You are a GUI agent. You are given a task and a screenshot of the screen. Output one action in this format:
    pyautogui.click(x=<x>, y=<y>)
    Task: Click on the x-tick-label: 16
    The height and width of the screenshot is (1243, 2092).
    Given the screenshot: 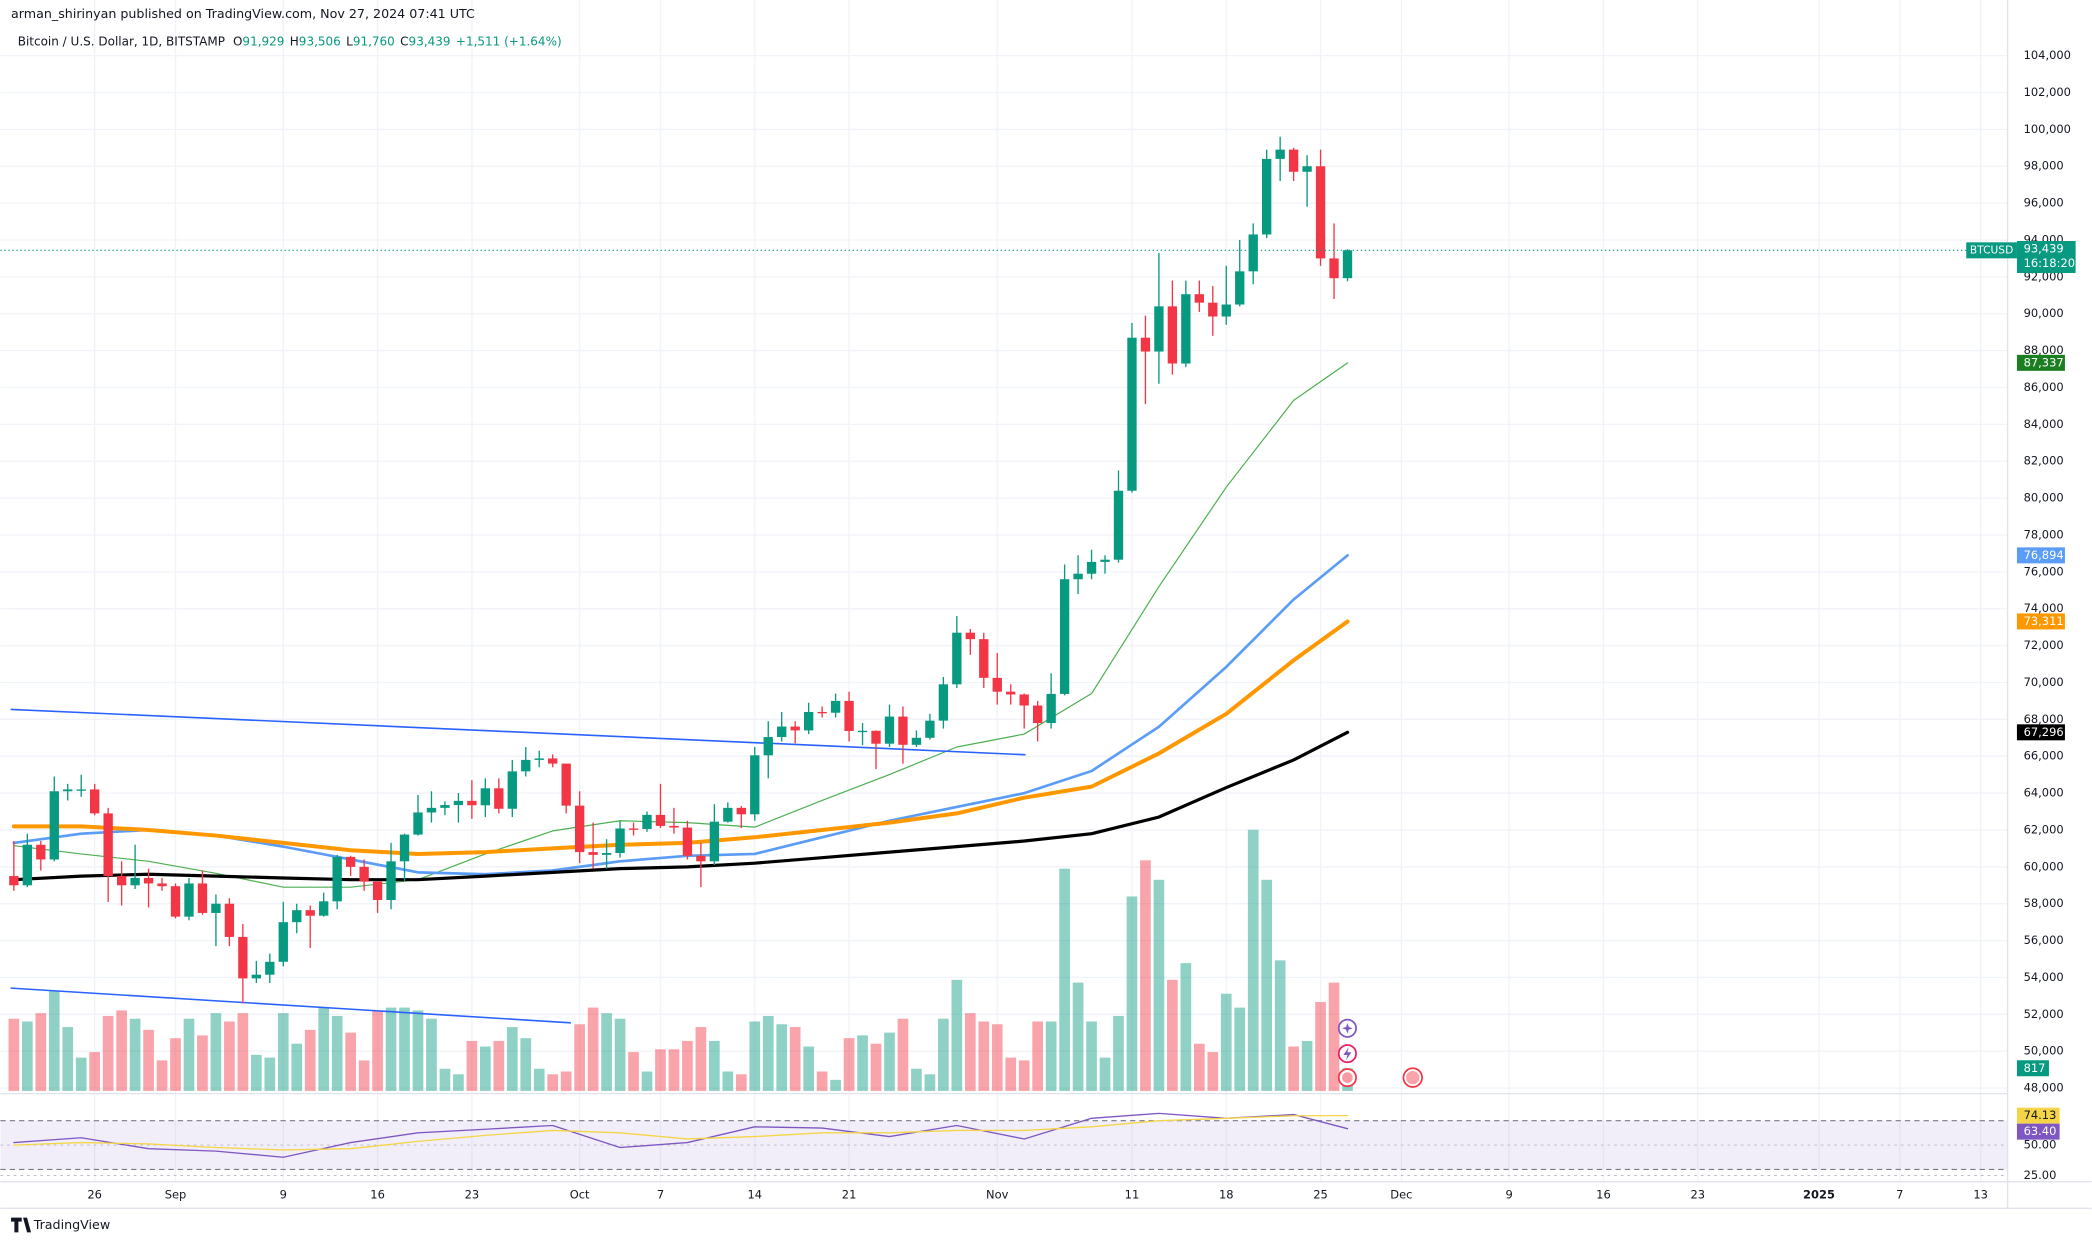 What is the action you would take?
    pyautogui.click(x=377, y=1194)
    